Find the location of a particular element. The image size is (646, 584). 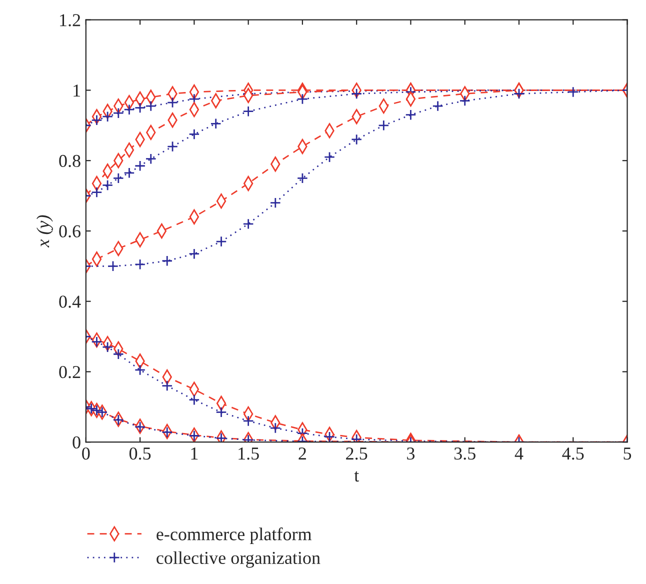

y-tick-label: 0.6 is located at coordinates (70, 231).